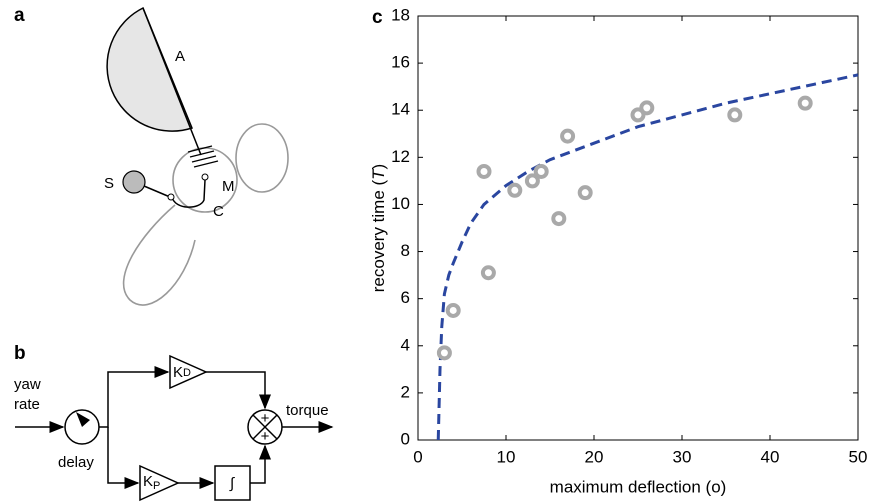 This screenshot has height=502, width=872. What do you see at coordinates (417, 456) in the screenshot?
I see `x-tick-label: 0` at bounding box center [417, 456].